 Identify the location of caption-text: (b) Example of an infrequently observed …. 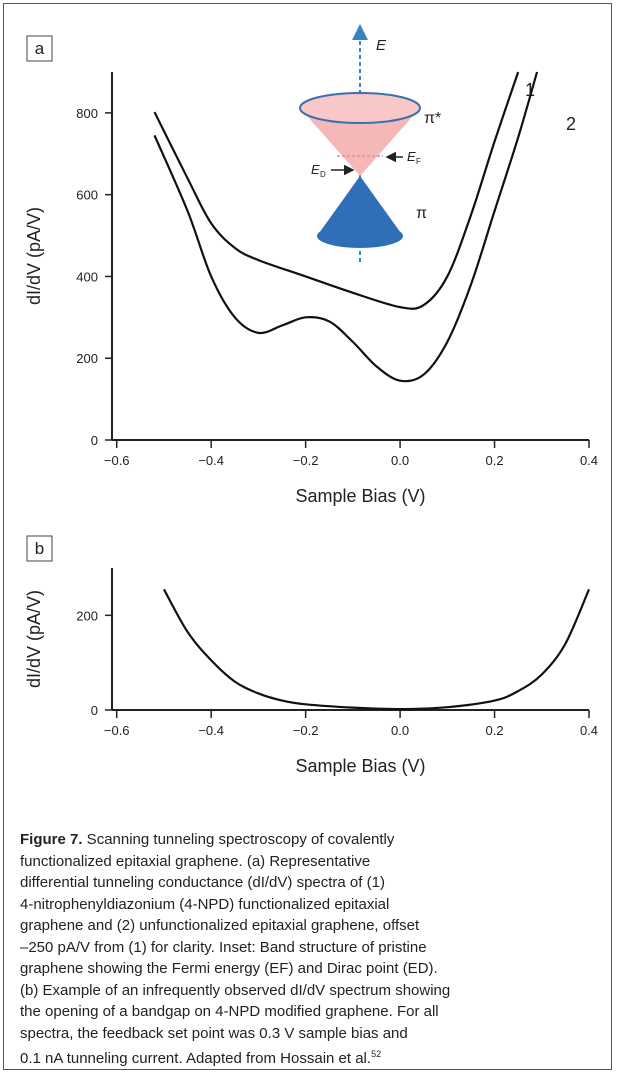
(235, 990).